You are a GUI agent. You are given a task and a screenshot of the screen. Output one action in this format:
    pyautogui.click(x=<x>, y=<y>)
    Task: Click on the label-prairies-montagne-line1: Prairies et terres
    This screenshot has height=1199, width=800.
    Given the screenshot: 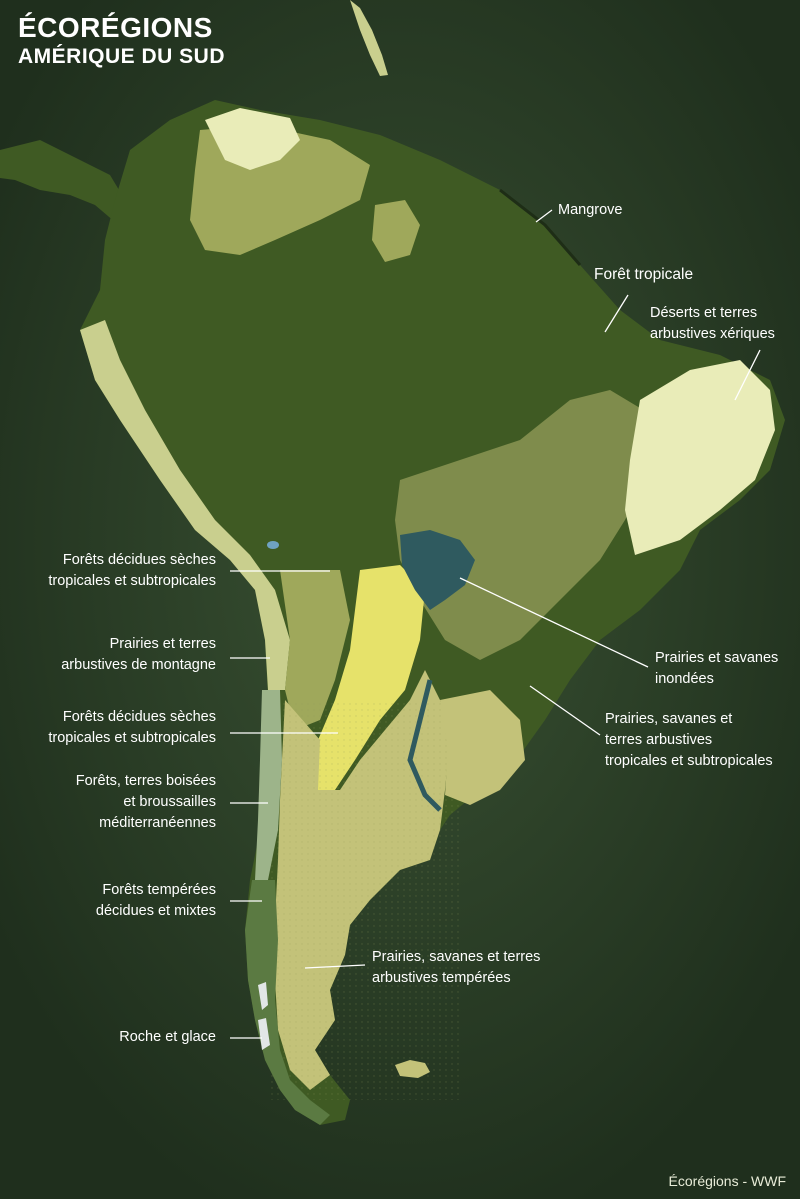 What is the action you would take?
    pyautogui.click(x=162, y=644)
    